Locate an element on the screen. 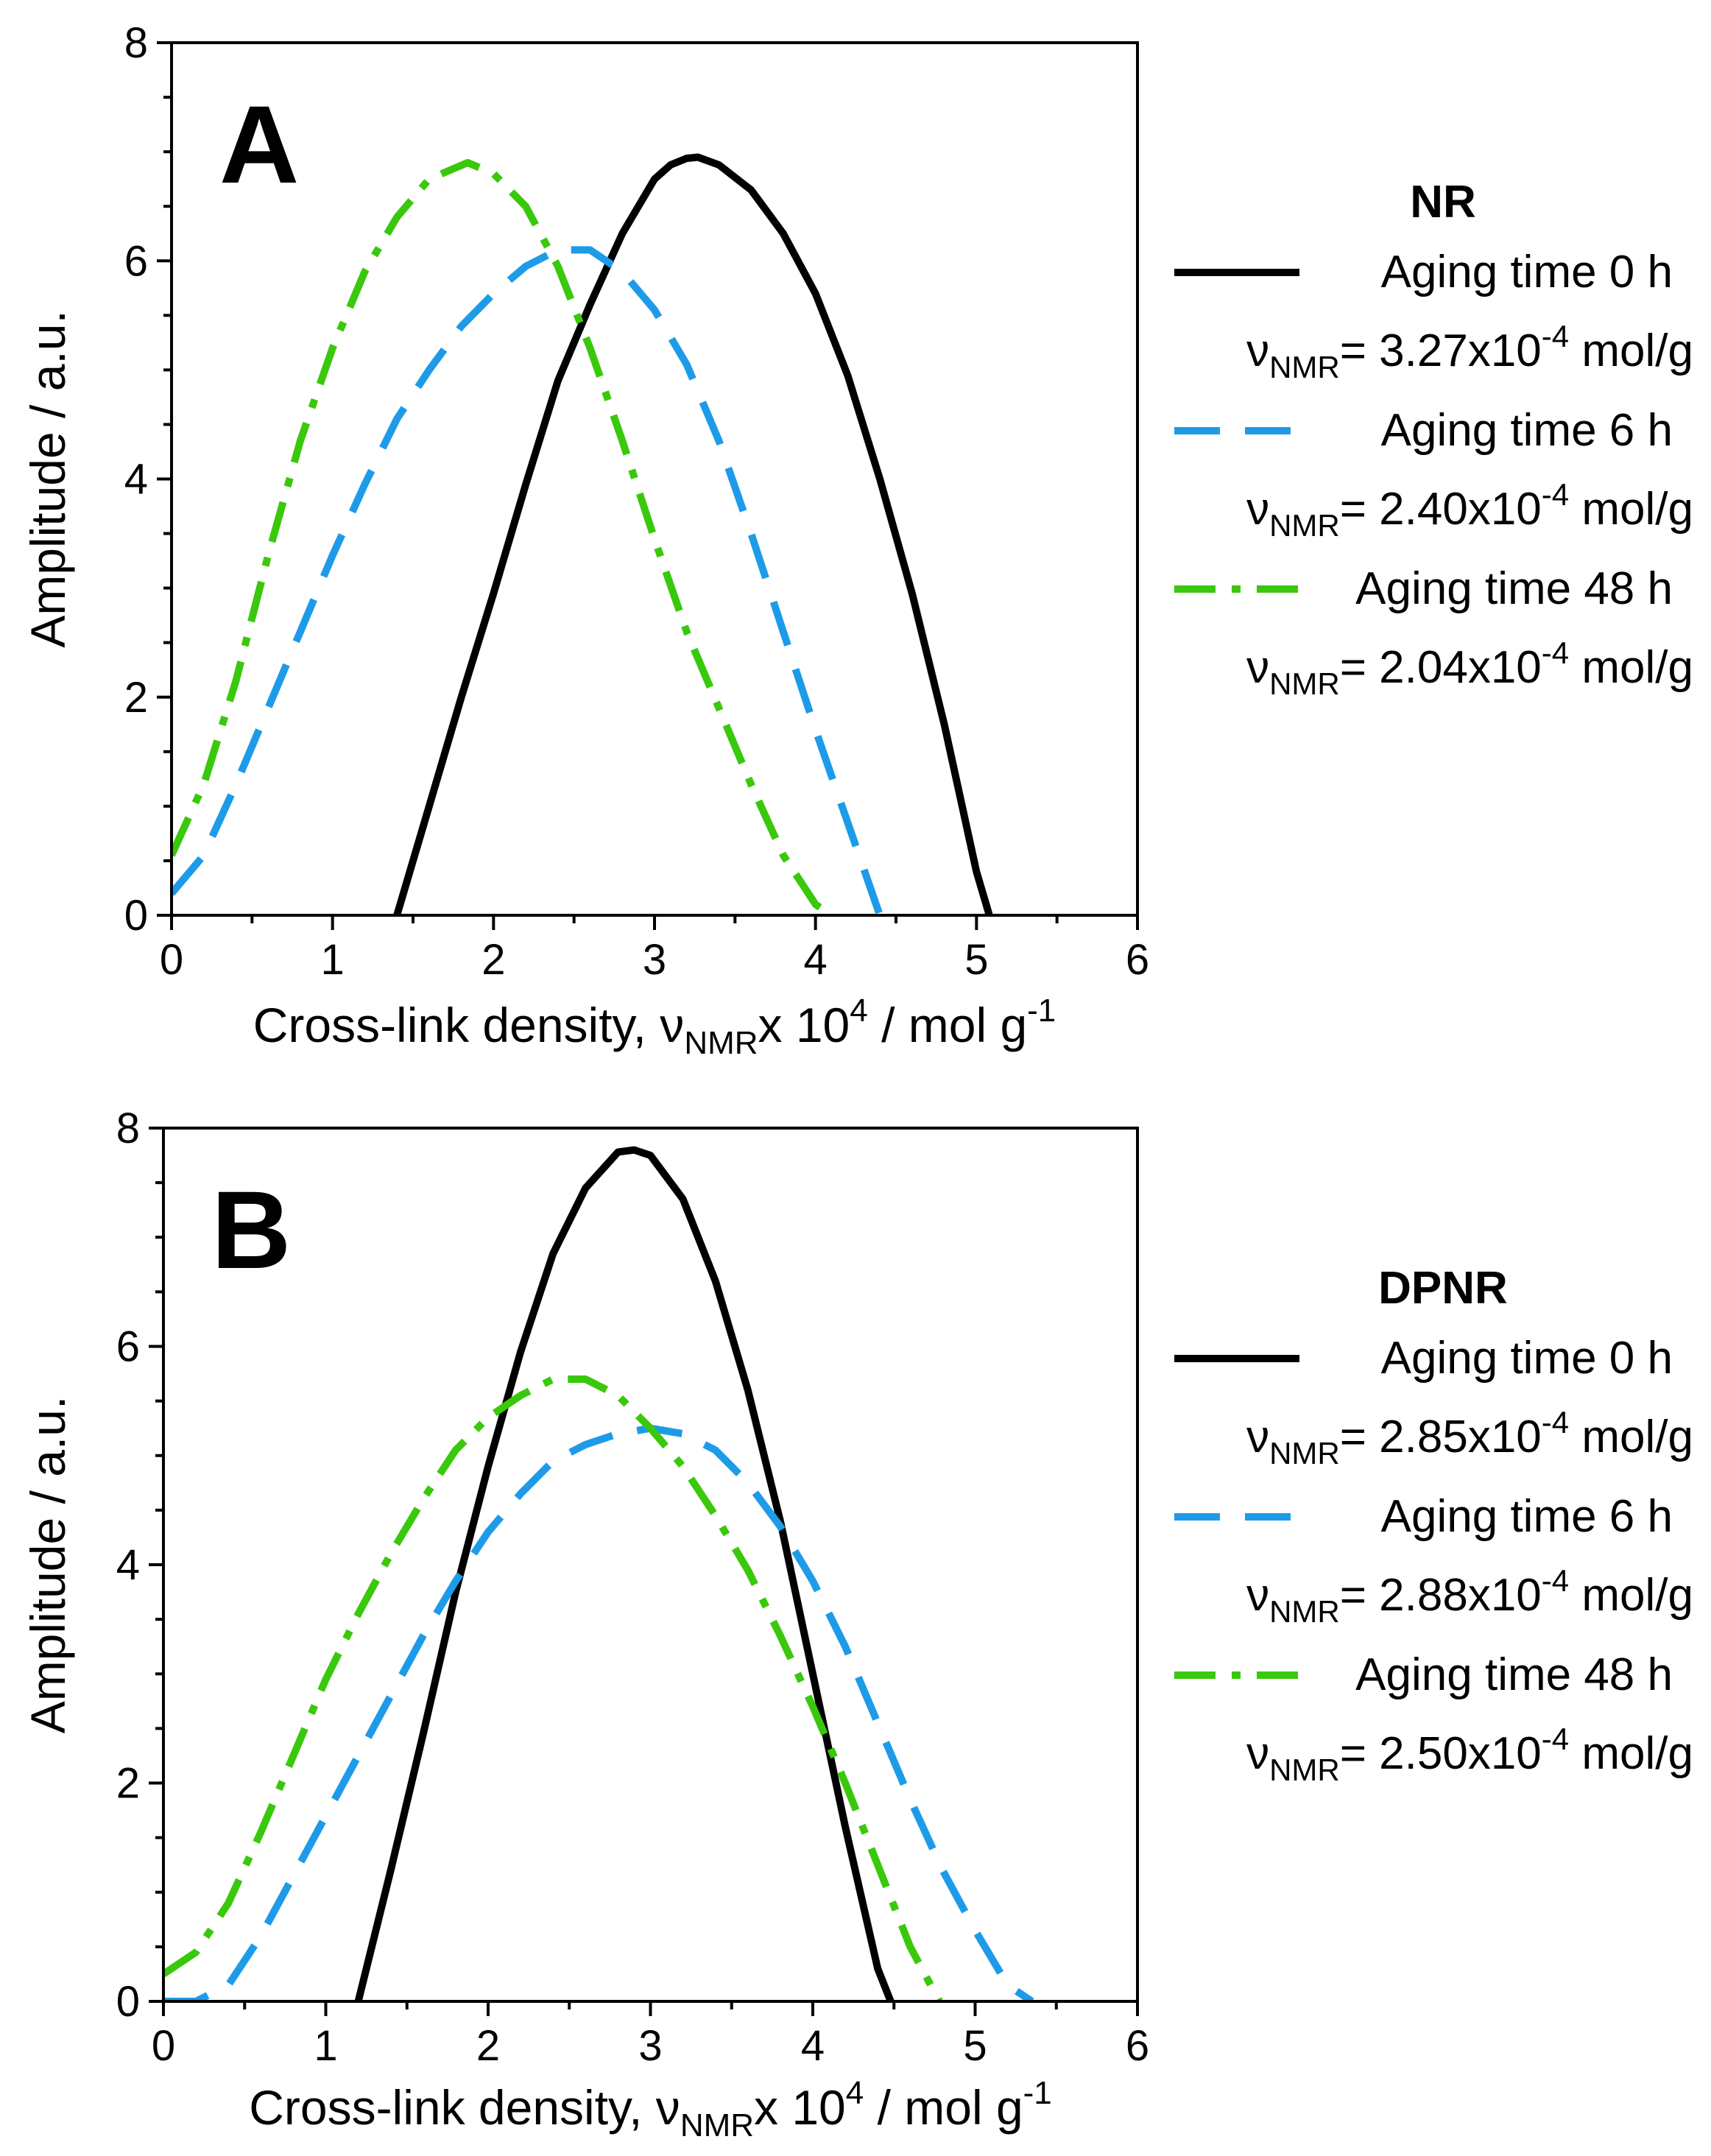 Image resolution: width=1711 pixels, height=2156 pixels. legend-entry-crosslink-value: νNMR= 2.40x10-4 mol/g is located at coordinates (1469, 510).